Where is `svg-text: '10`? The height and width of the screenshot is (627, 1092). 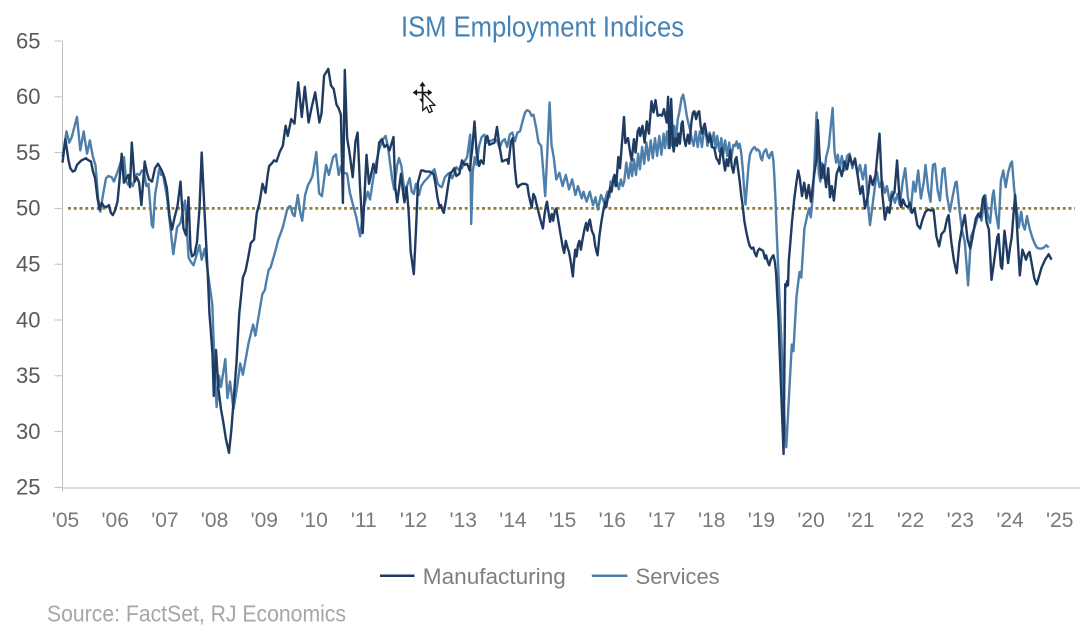 svg-text: '10 is located at coordinates (313, 520).